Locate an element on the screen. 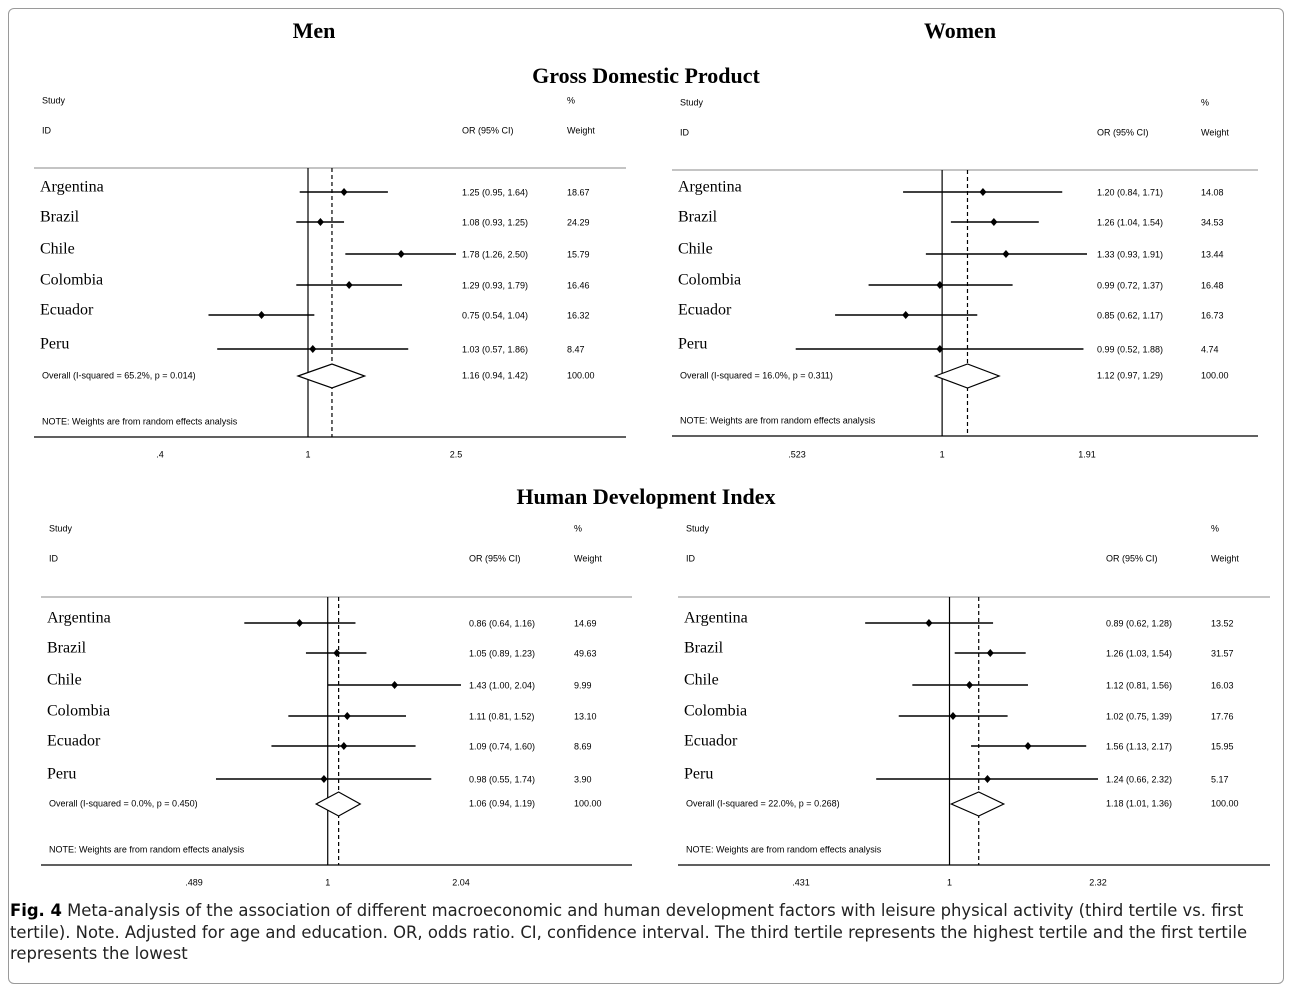 The width and height of the screenshot is (1292, 985). or-ci-label: 1.26 (1.04, 1.54) is located at coordinates (1130, 222).